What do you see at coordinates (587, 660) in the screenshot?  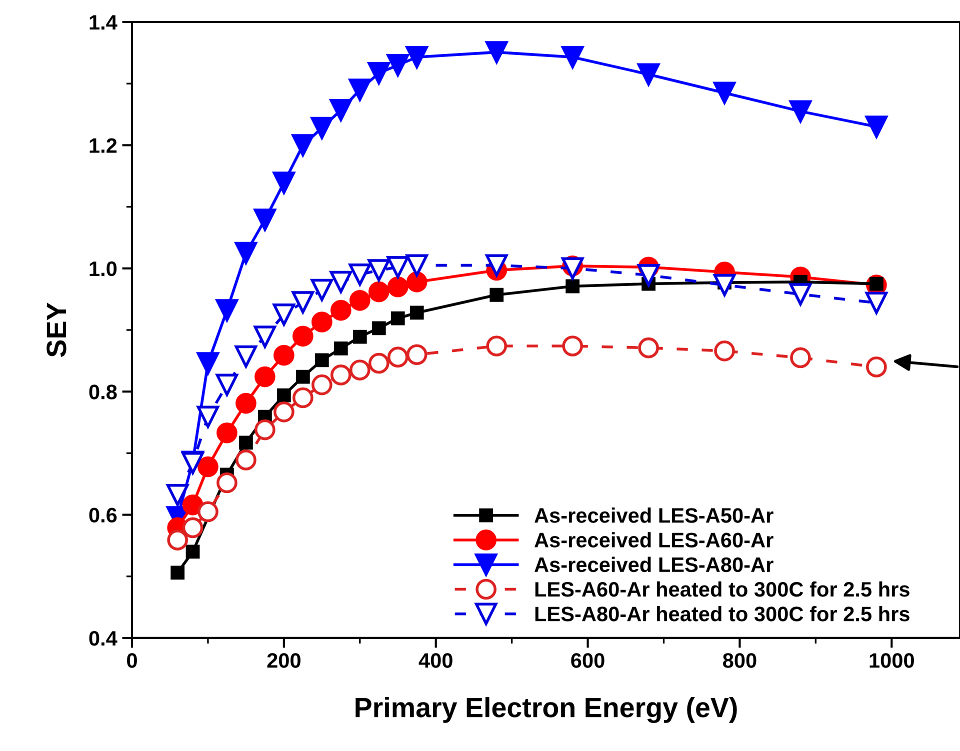 I see `x-tick-label: 600` at bounding box center [587, 660].